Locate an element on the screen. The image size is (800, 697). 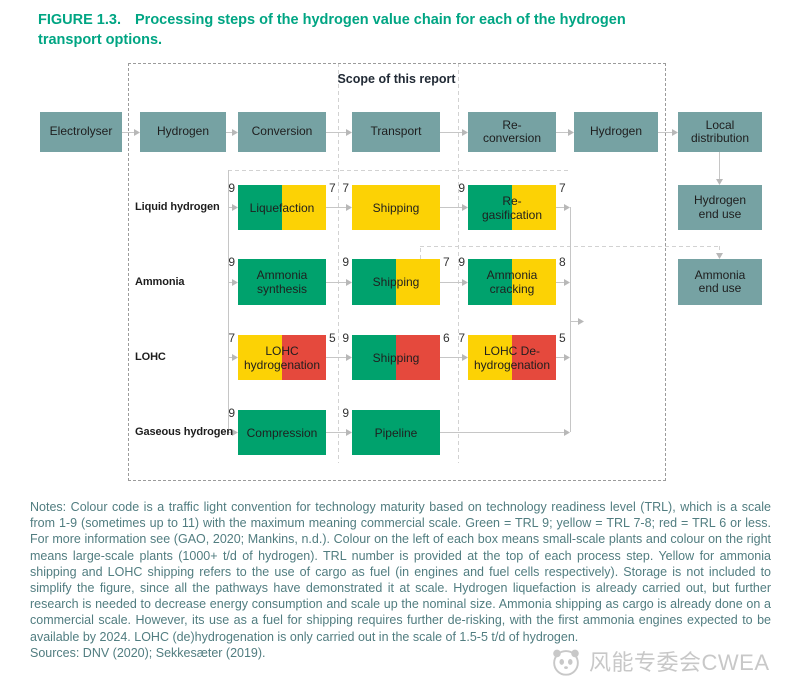
figure-number: FIGURE 1.3. is located at coordinates (79, 20).